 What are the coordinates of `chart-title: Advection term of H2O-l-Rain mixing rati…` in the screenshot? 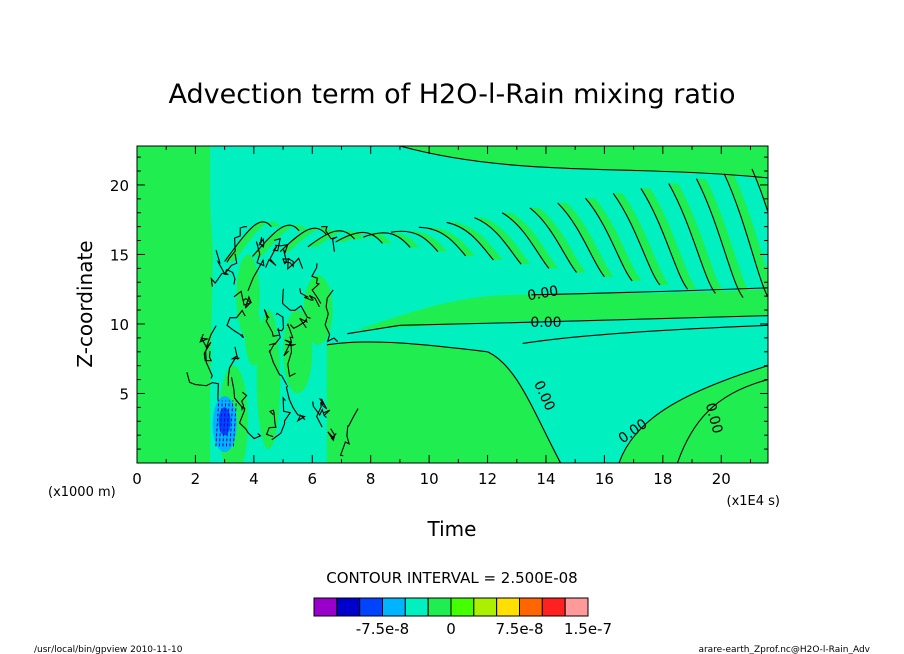 It's located at (452, 94).